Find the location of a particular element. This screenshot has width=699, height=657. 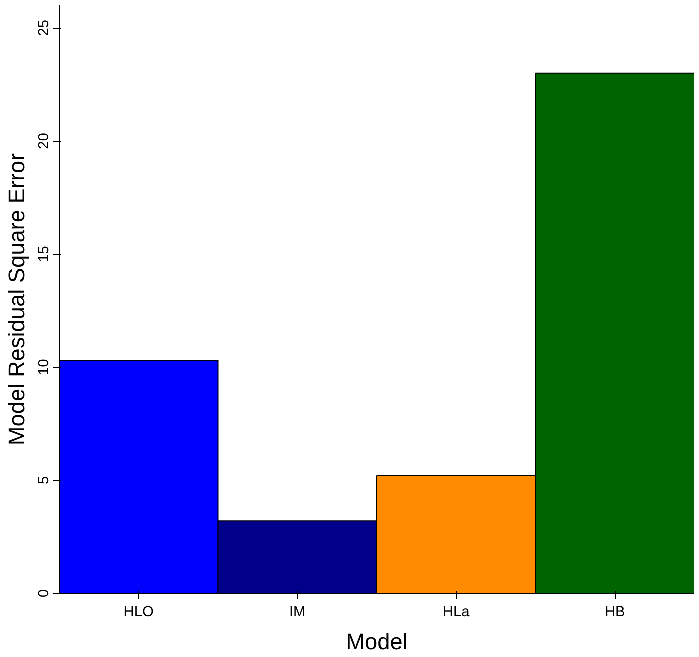

y-axis-title: Model Residual Square Error is located at coordinates (17, 299).